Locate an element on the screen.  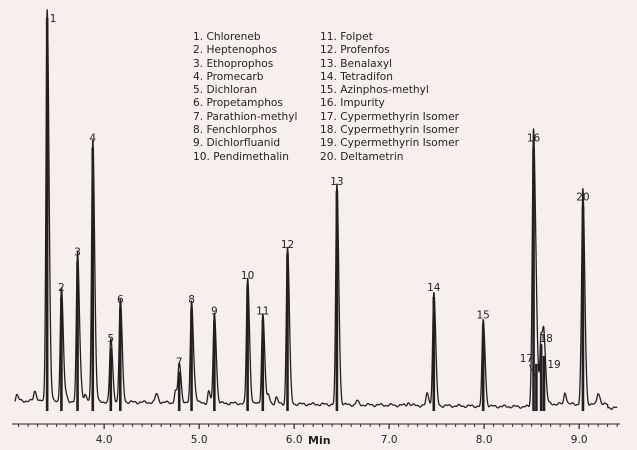
x-axis: 4.0 5.0 6.0 7.0 8.0 9.0 is located at coordinates (316, 434).